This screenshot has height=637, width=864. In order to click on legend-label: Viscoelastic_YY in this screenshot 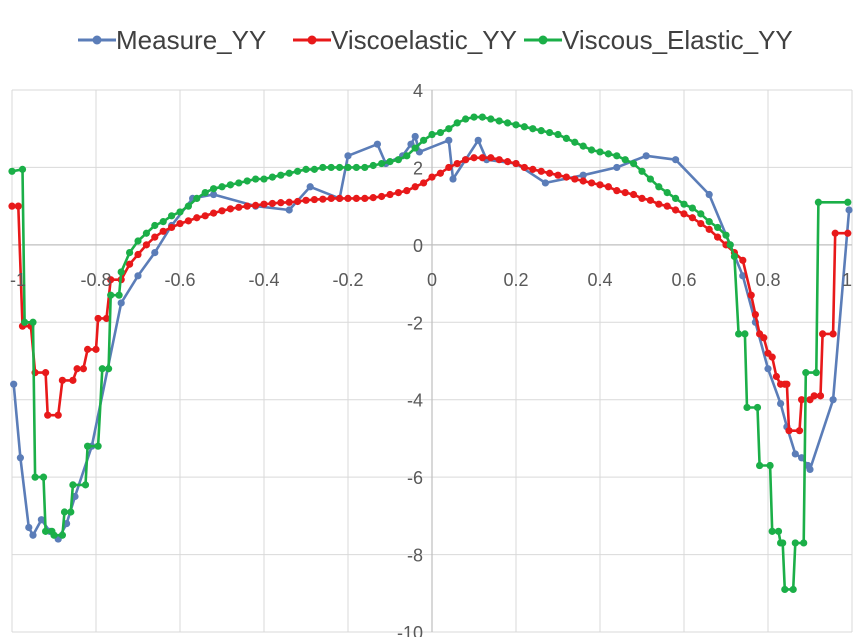, I will do `click(424, 40)`.